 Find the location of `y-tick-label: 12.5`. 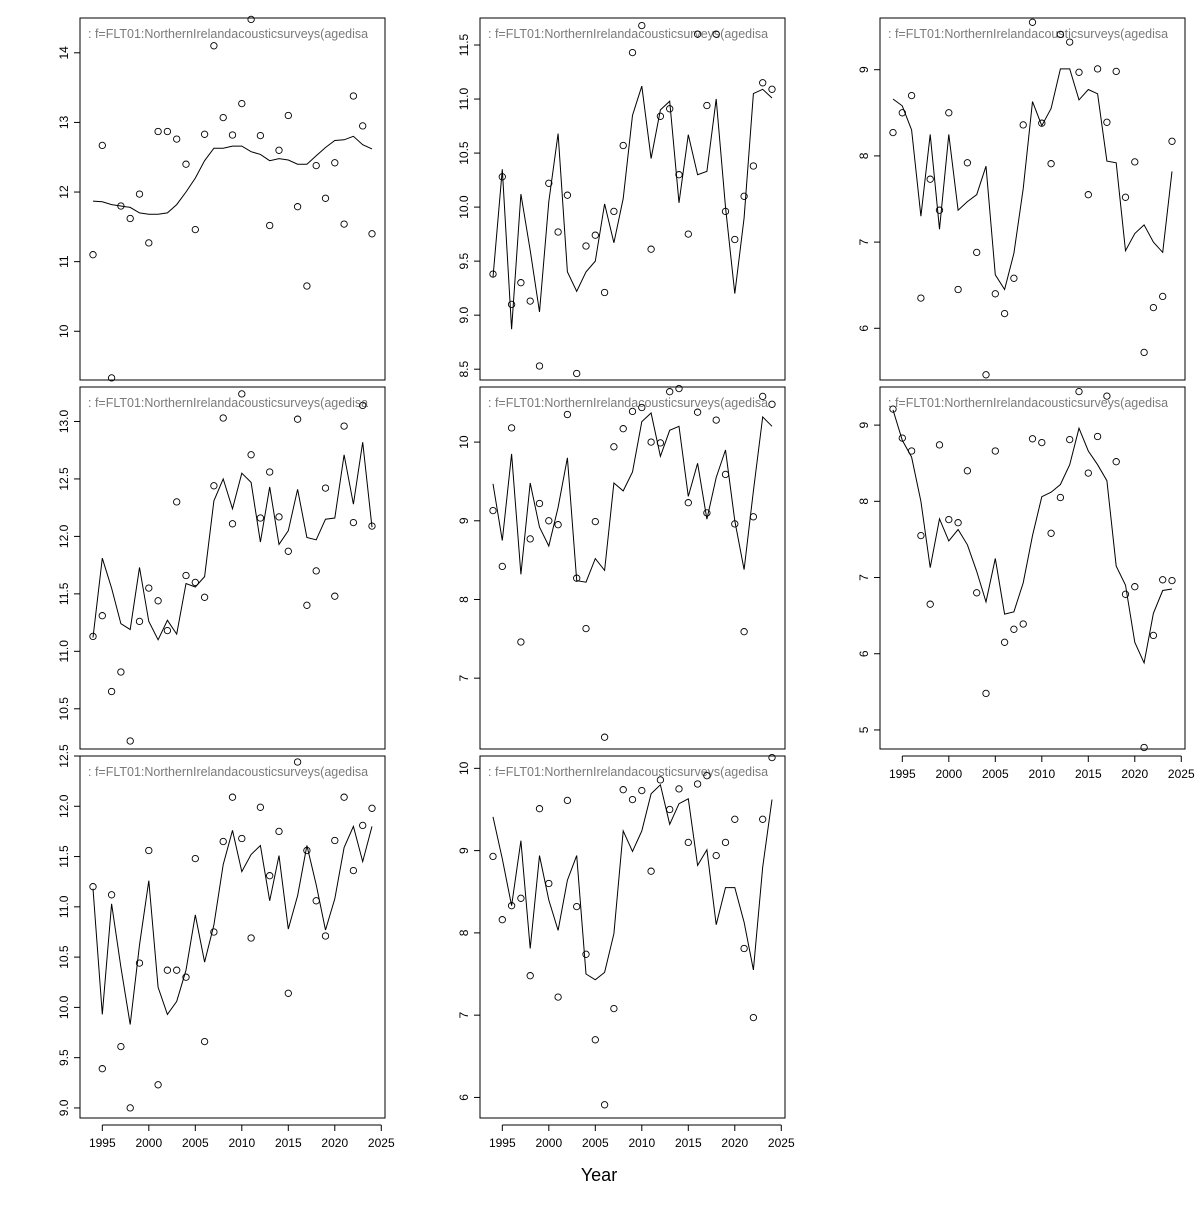

y-tick-label: 12.5 is located at coordinates (64, 479).